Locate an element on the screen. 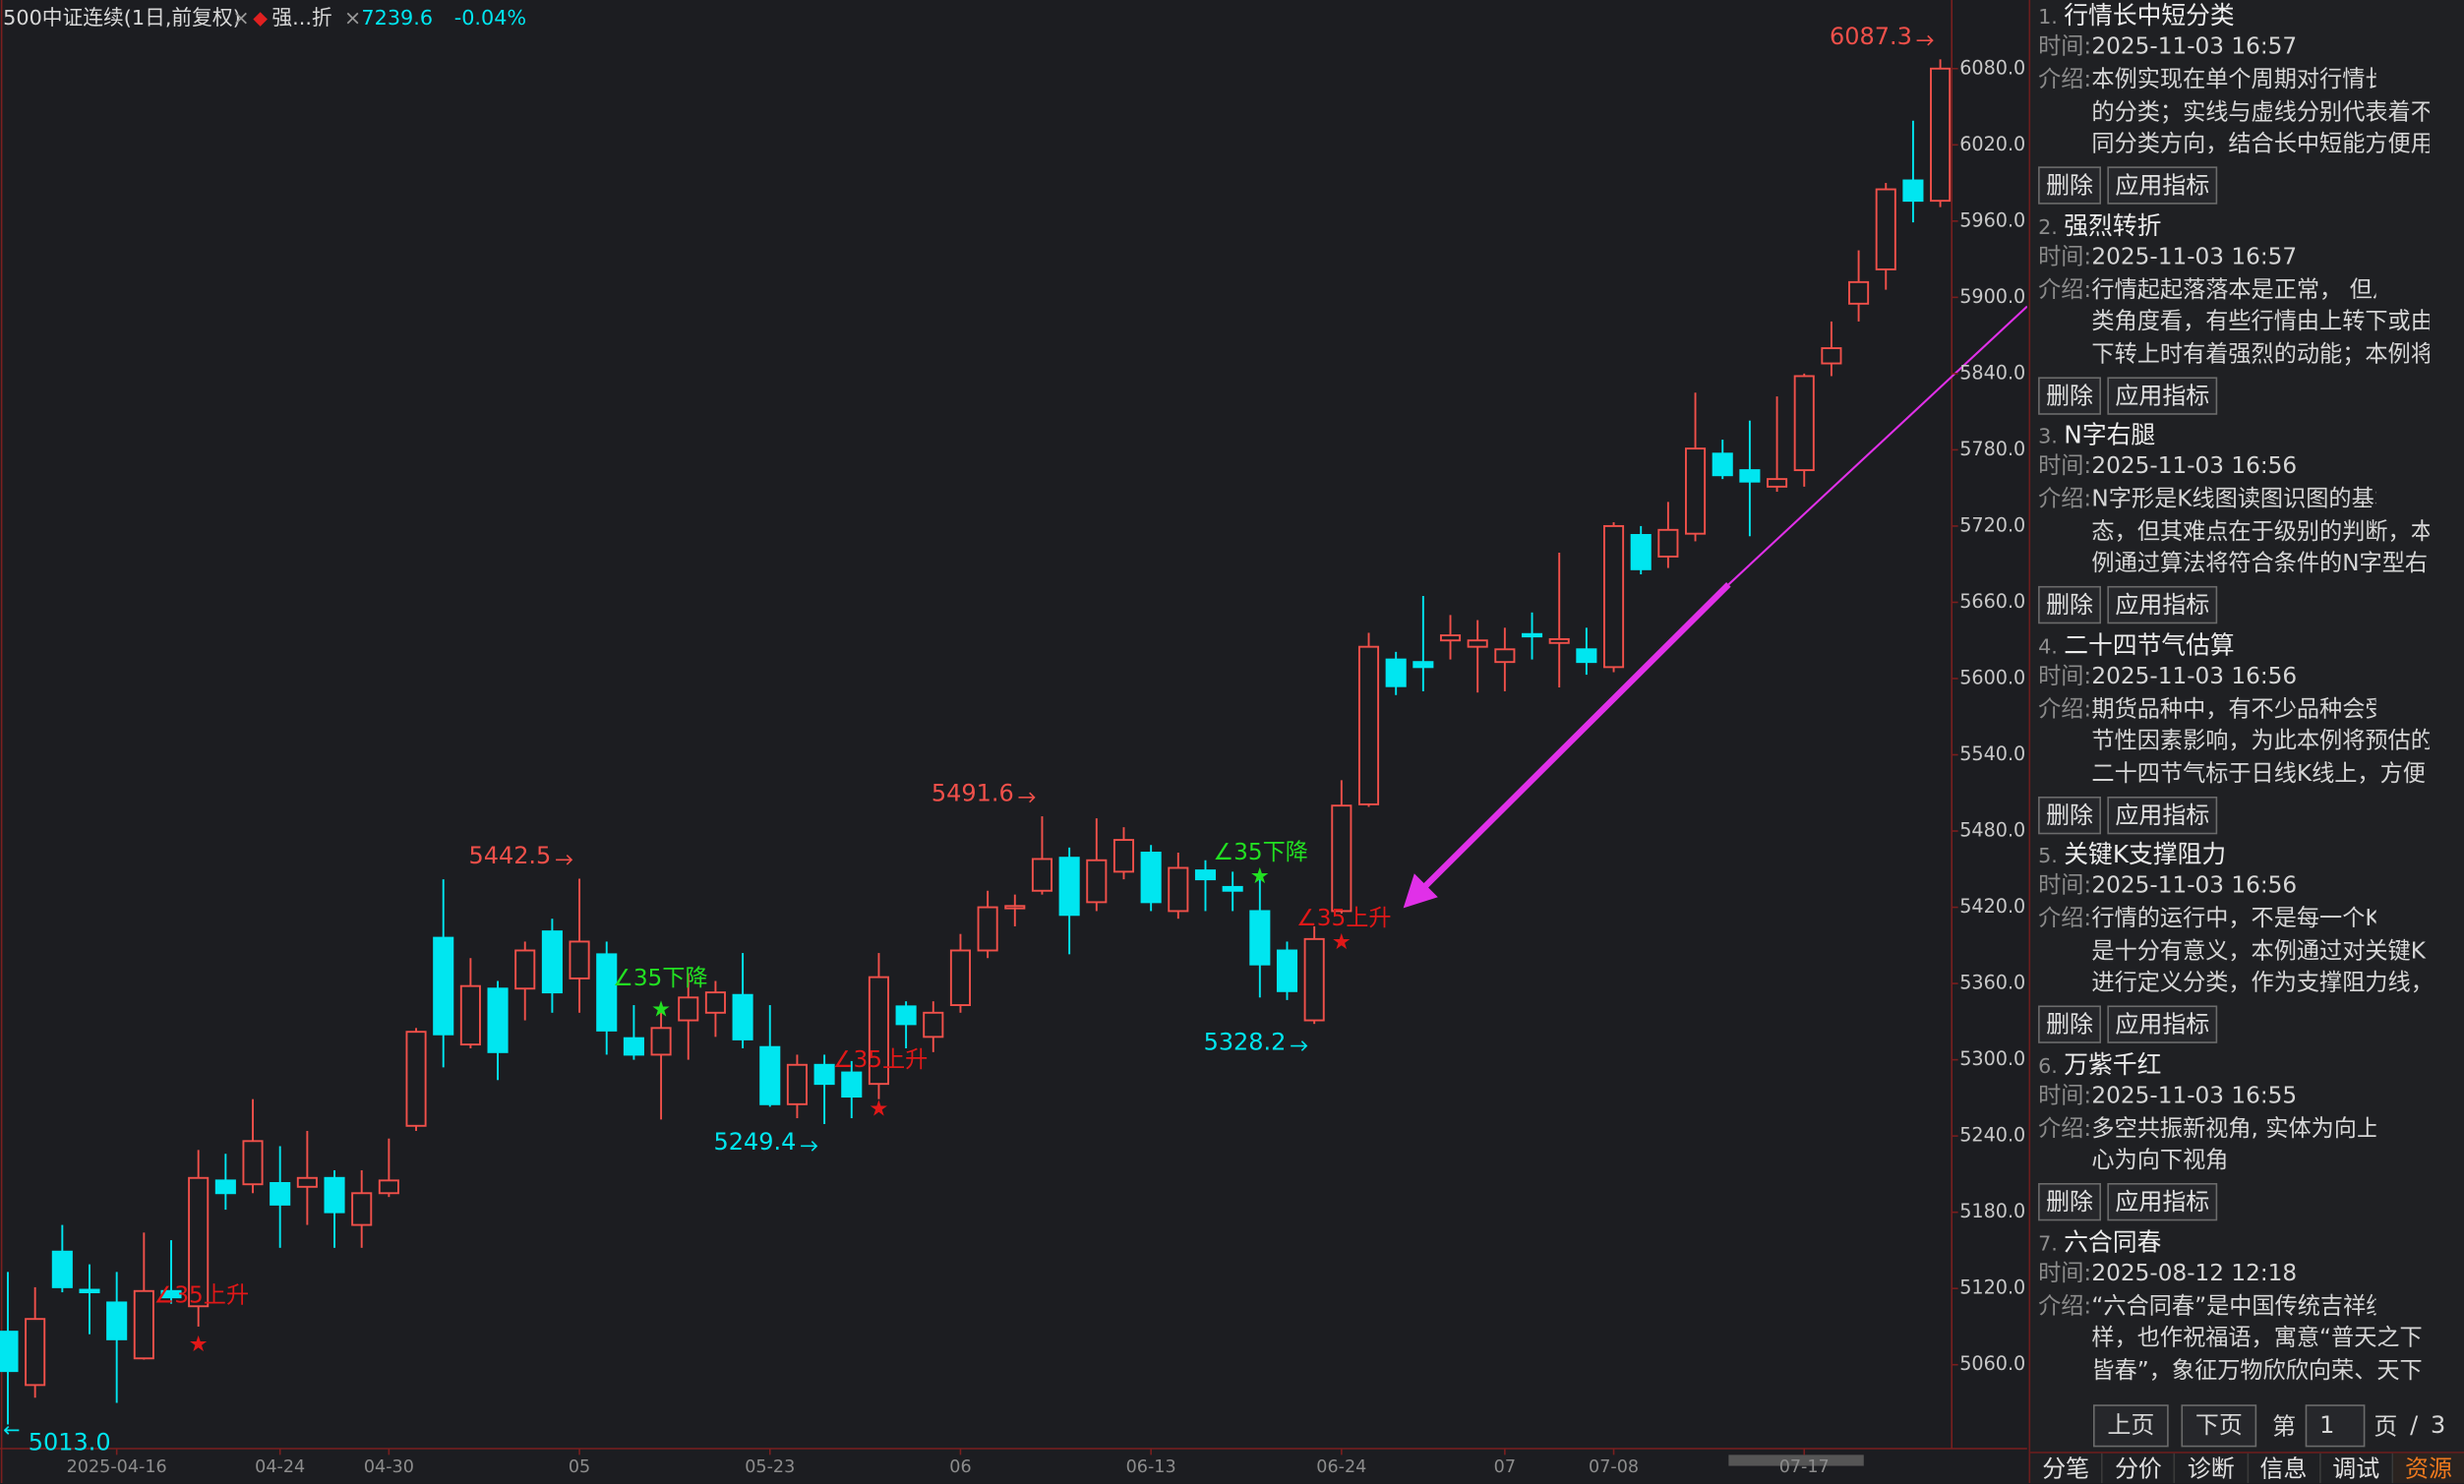 This screenshot has width=2464, height=1484. item-title-row: 5. 关键K支撑阻力 is located at coordinates (2251, 855).